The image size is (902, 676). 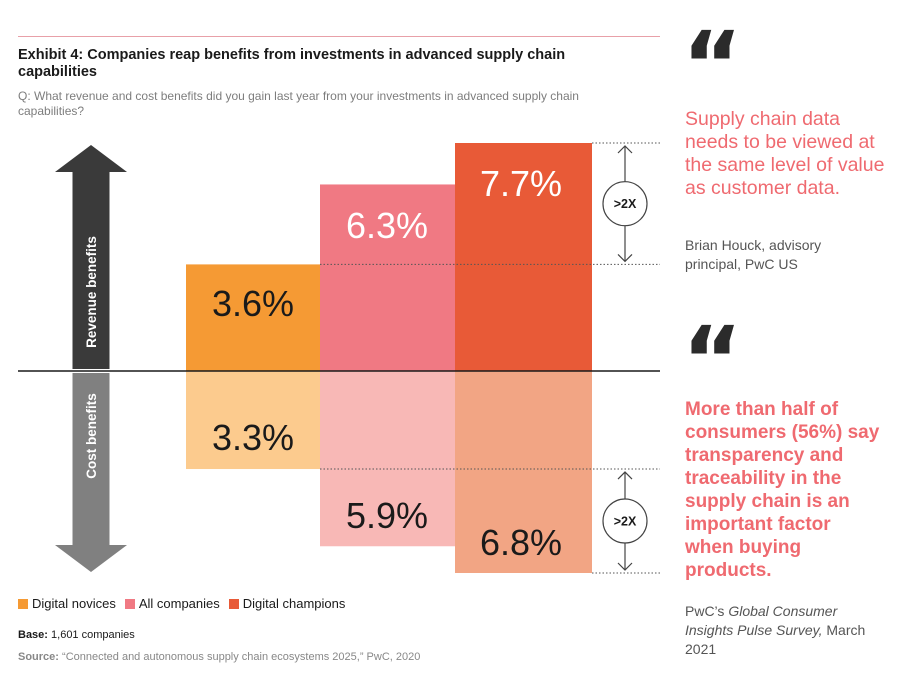 What do you see at coordinates (339, 36) in the screenshot?
I see `top-rule` at bounding box center [339, 36].